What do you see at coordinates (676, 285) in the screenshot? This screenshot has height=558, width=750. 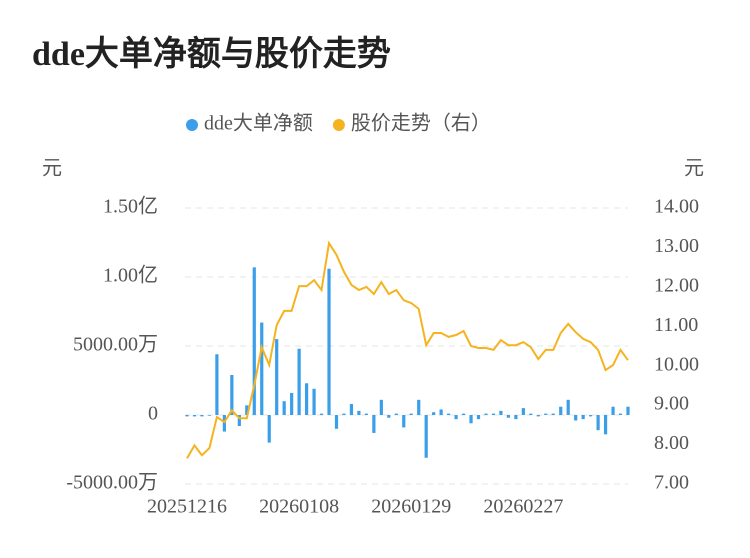 I see `y2-tick-label: 12.00` at bounding box center [676, 285].